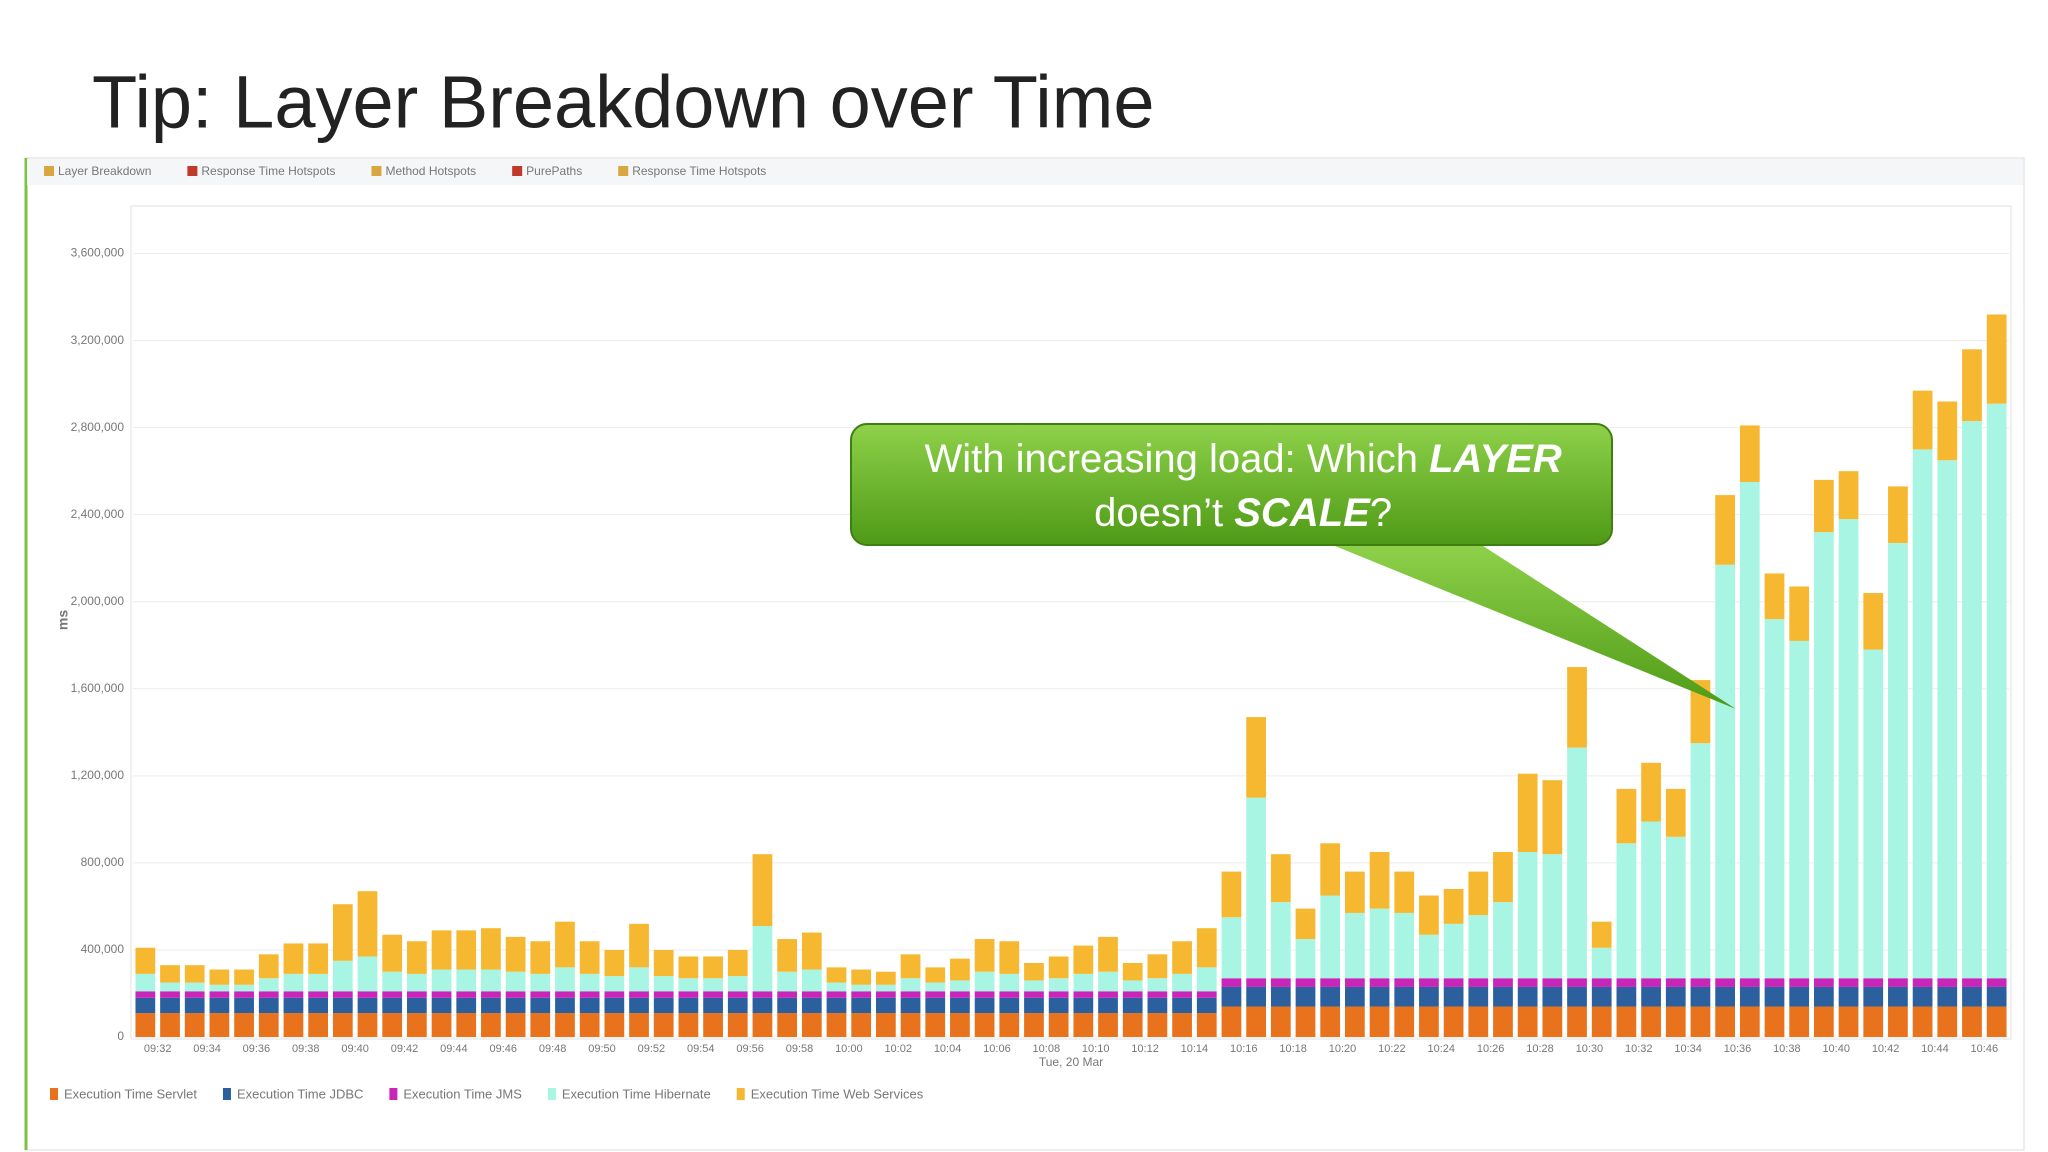 The image size is (2048, 1152). Describe the element at coordinates (1639, 1049) in the screenshot. I see `x-tick-label: 10:32` at that location.